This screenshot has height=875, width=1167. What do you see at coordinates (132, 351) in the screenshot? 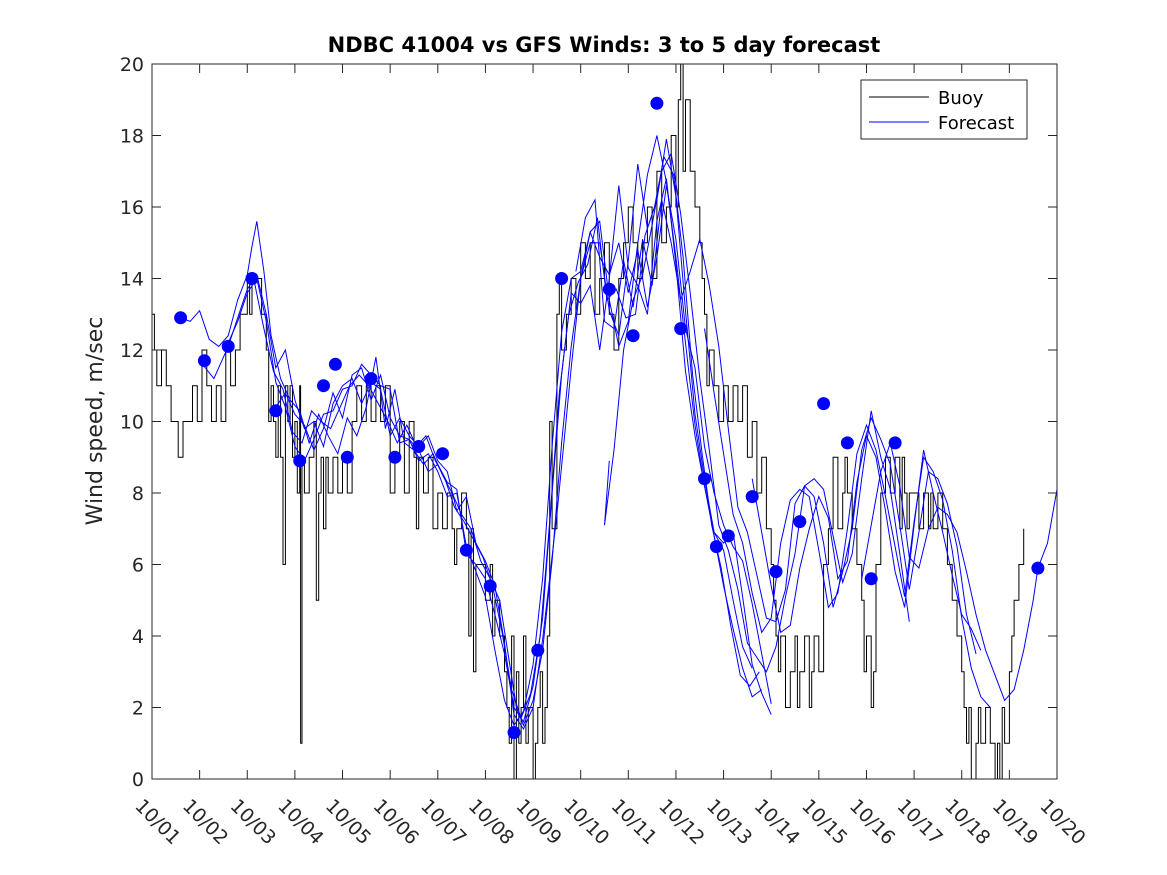
I see `y-tick-label: 12` at bounding box center [132, 351].